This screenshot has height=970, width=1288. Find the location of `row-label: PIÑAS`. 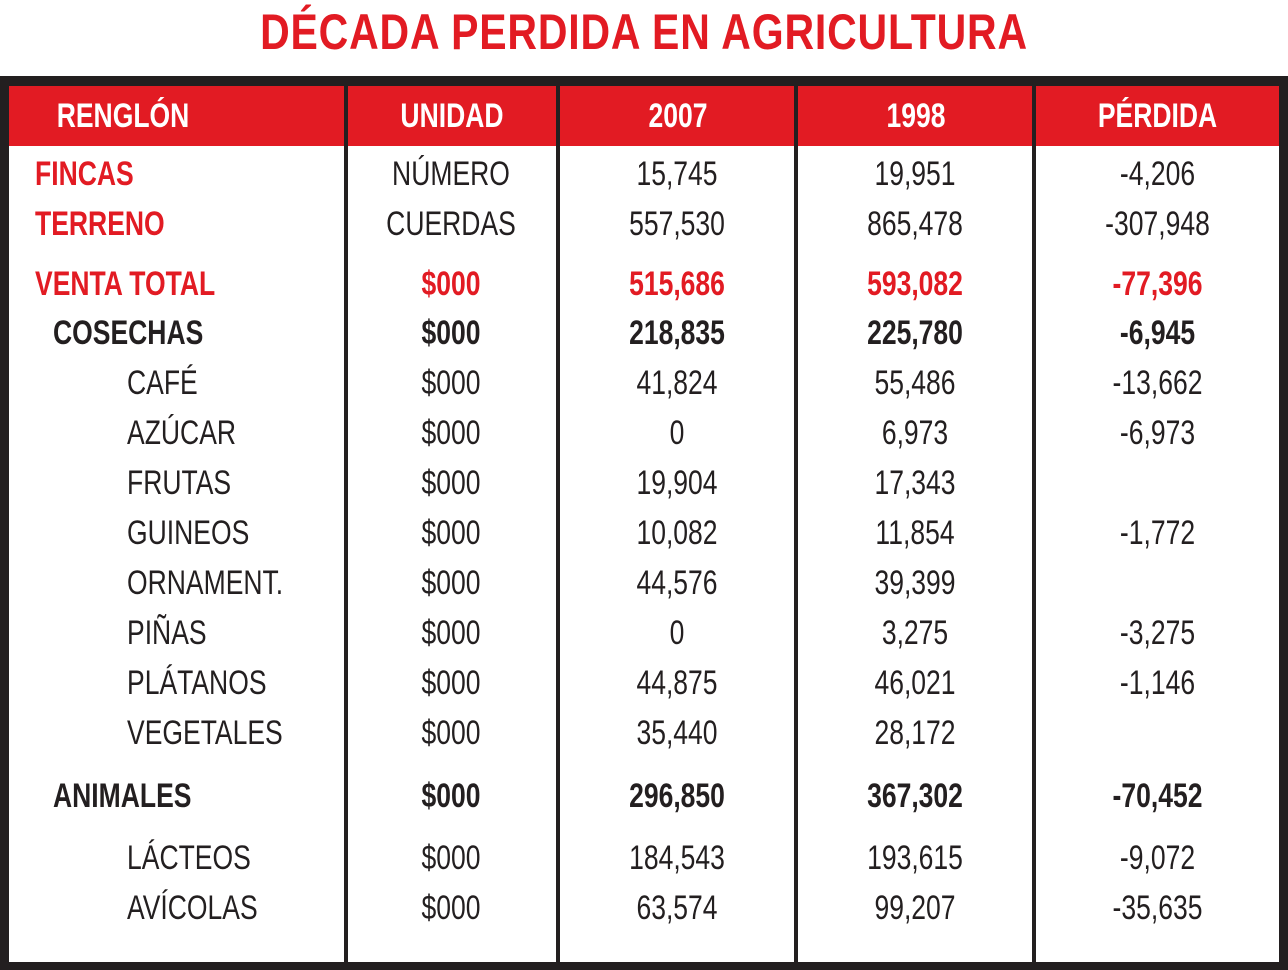

row-label: PIÑAS is located at coordinates (167, 633).